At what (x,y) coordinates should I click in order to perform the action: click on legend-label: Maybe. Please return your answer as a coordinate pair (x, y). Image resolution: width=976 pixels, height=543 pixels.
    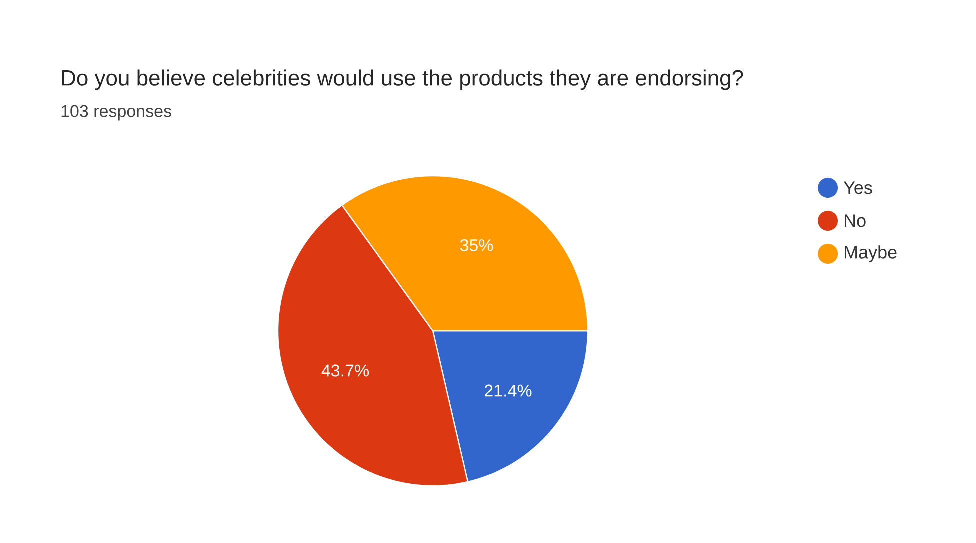
    Looking at the image, I should click on (871, 254).